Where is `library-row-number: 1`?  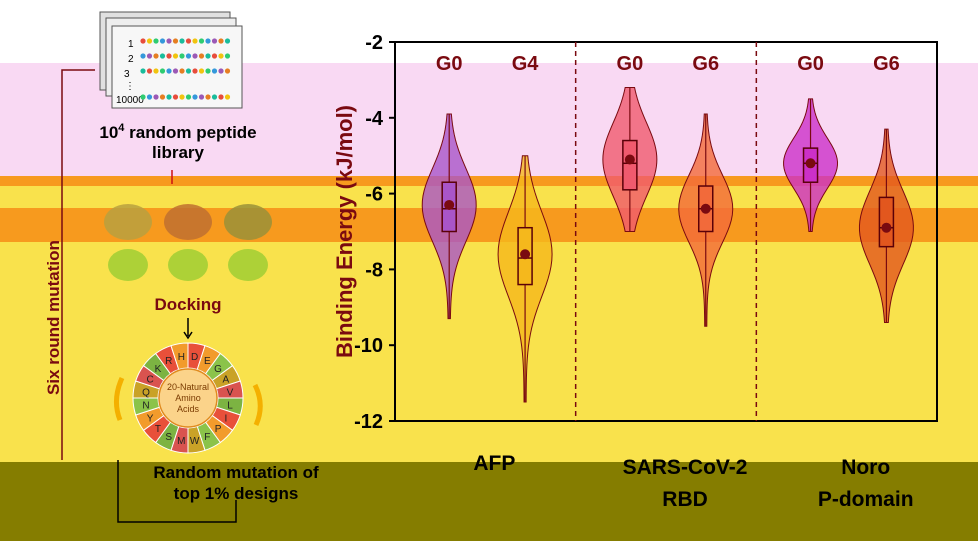 library-row-number: 1 is located at coordinates (131, 44).